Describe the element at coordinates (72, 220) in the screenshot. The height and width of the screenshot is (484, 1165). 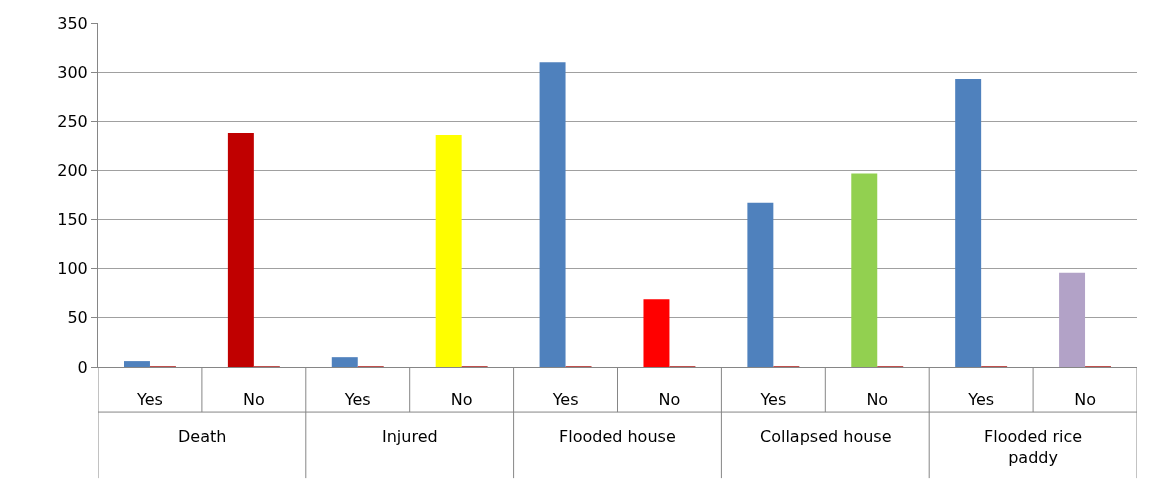
I see `y-tick-label: 150` at that location.